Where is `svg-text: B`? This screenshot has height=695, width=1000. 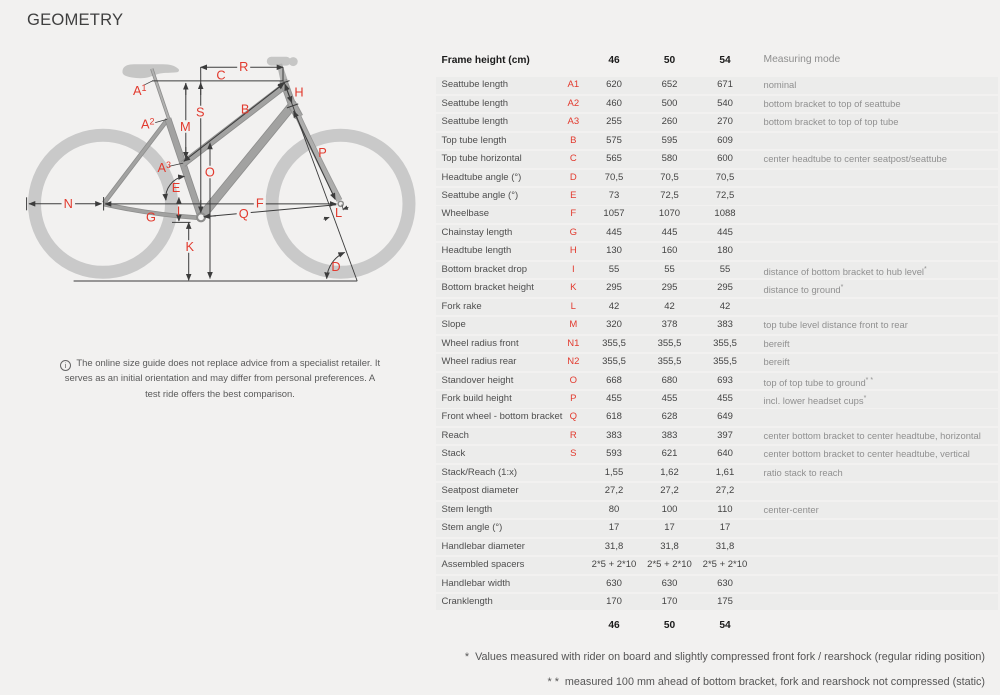
svg-text: B is located at coordinates (245, 109).